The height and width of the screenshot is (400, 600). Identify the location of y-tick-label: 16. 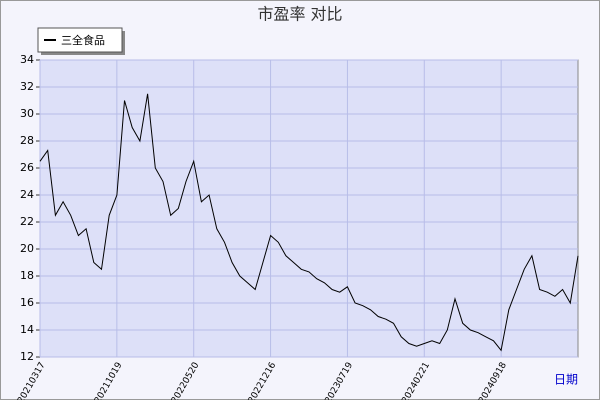
(27, 302).